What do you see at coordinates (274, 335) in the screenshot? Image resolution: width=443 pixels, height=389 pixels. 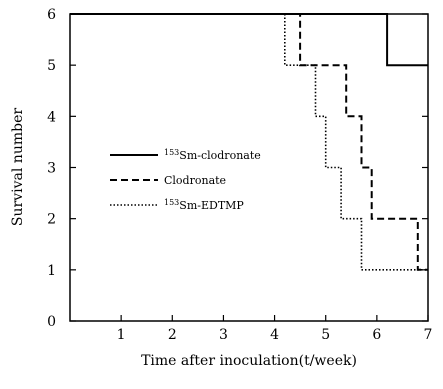 I see `x-tick-label: 4` at bounding box center [274, 335].